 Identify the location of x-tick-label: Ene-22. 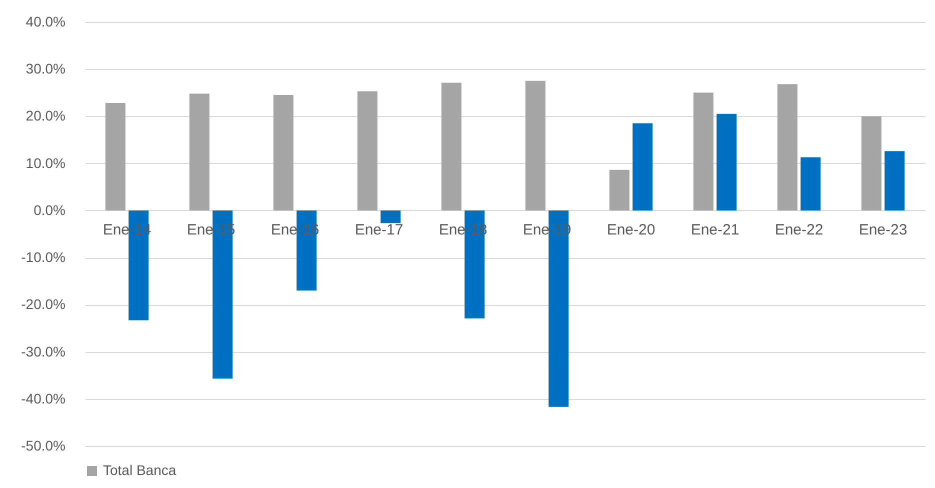
(799, 229).